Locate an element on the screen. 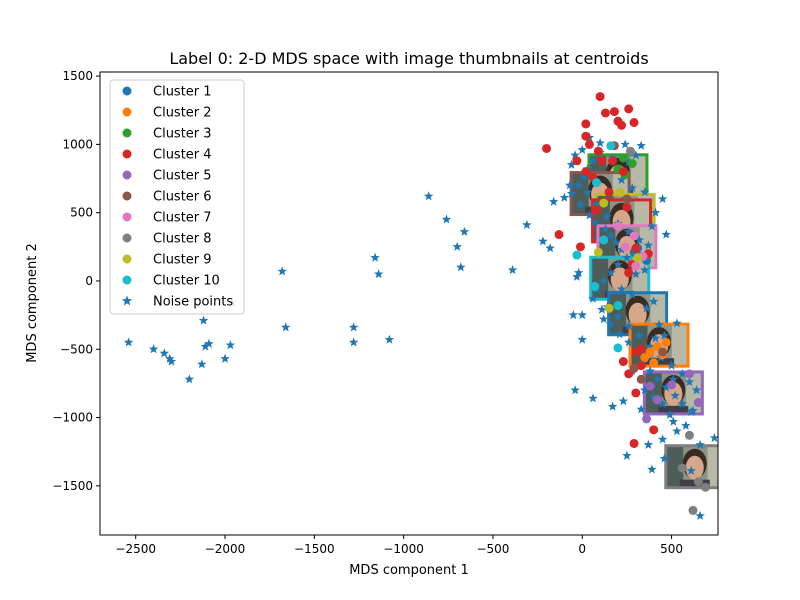  legend-item: Cluster 7 is located at coordinates (167, 218).